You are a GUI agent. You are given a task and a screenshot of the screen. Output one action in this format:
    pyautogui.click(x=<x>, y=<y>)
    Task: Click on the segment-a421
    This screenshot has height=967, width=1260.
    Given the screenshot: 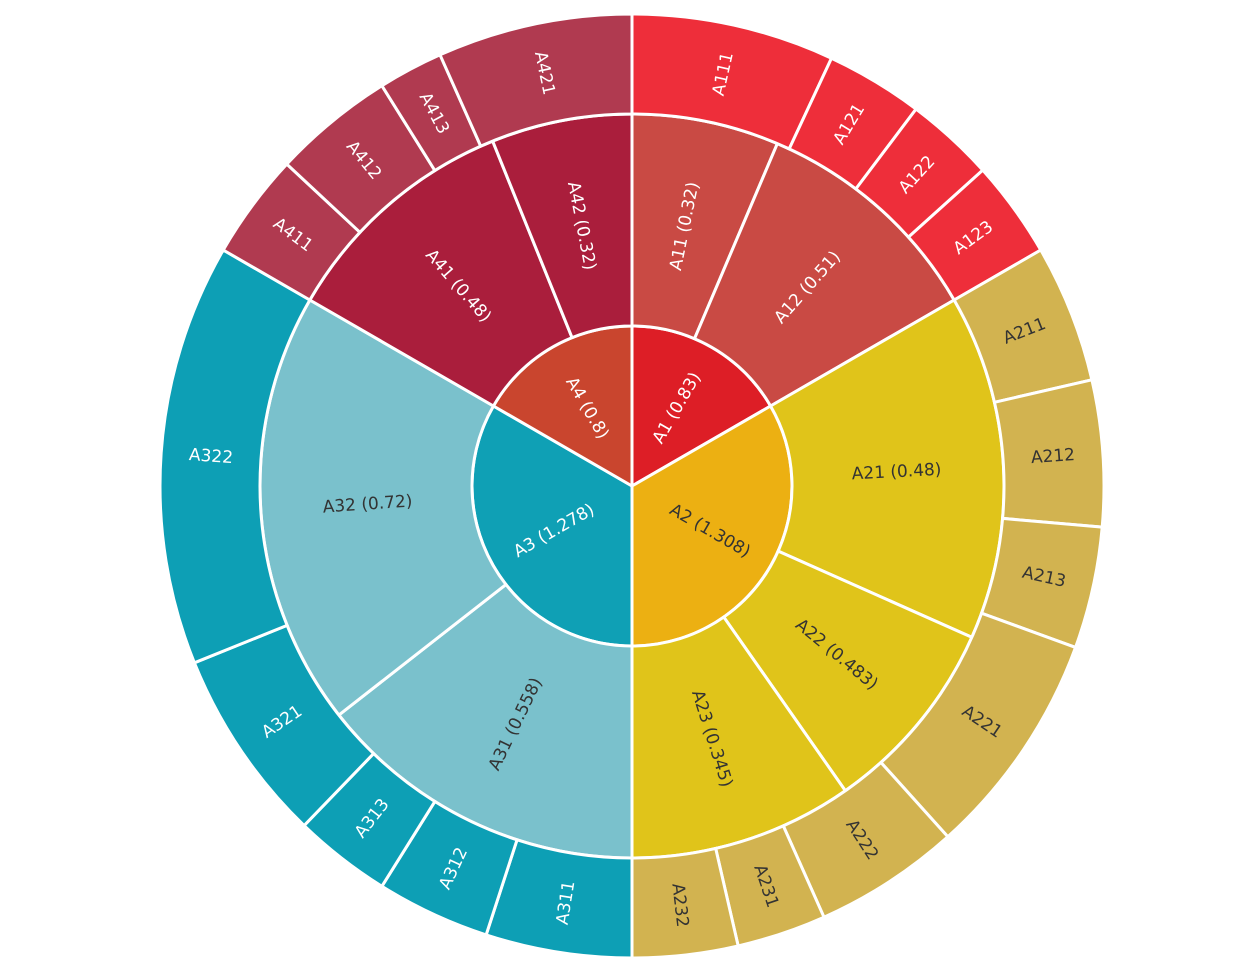 What is the action you would take?
    pyautogui.click(x=536, y=80)
    